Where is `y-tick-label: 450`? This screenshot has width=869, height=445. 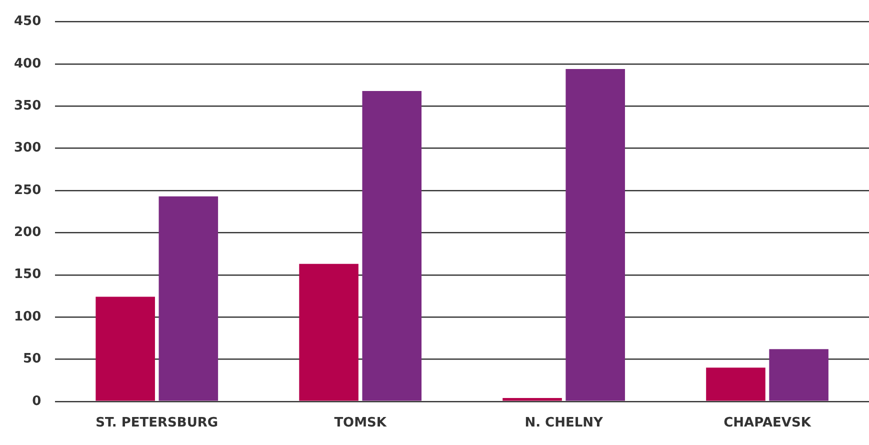
y-tick-label: 450 is located at coordinates (28, 22).